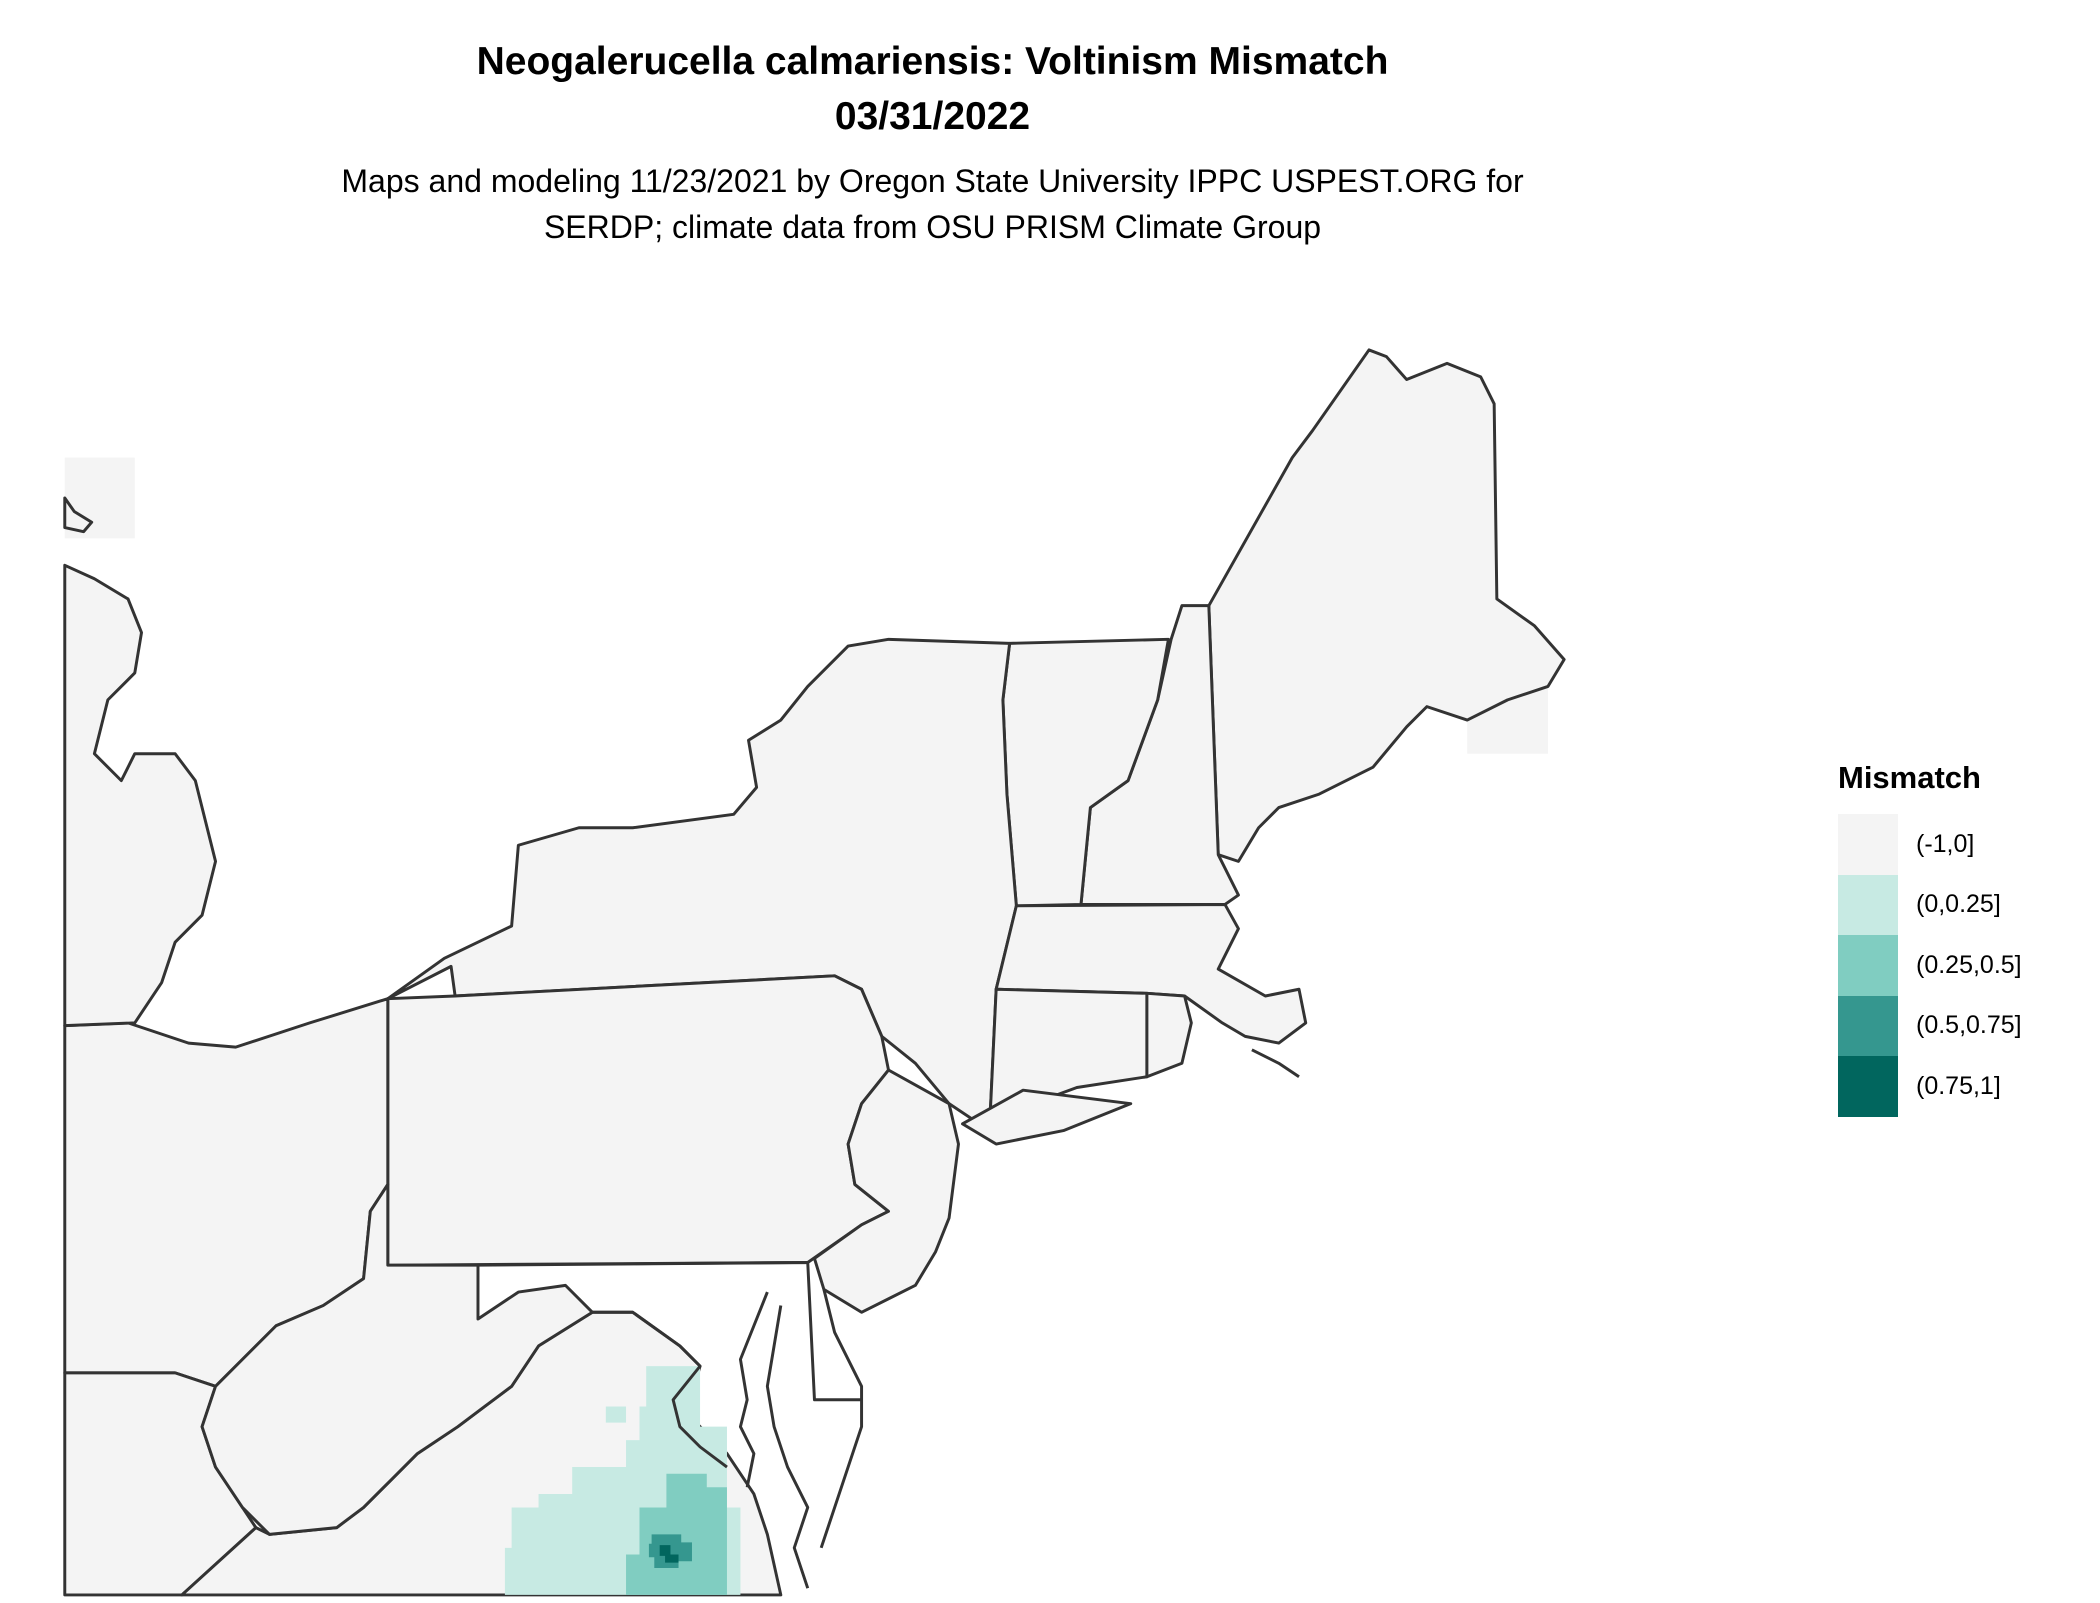  What do you see at coordinates (1386, 605) in the screenshot?
I see `state-maine` at bounding box center [1386, 605].